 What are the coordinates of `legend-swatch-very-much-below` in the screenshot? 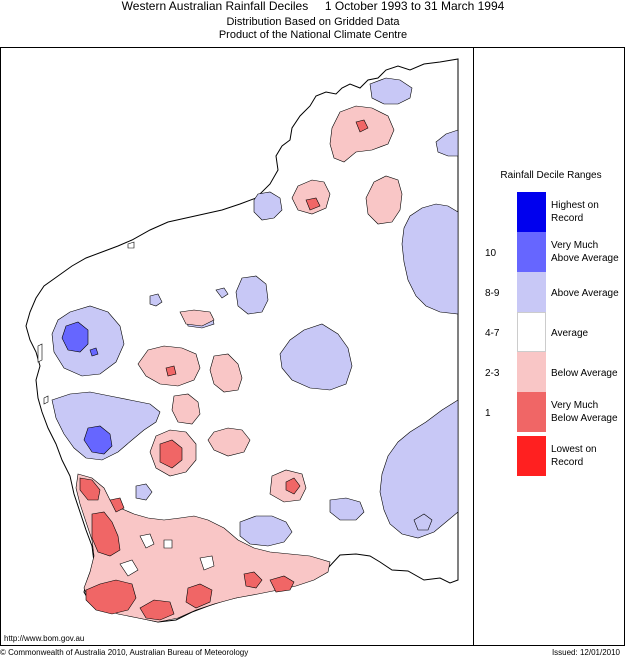 It's located at (531, 412).